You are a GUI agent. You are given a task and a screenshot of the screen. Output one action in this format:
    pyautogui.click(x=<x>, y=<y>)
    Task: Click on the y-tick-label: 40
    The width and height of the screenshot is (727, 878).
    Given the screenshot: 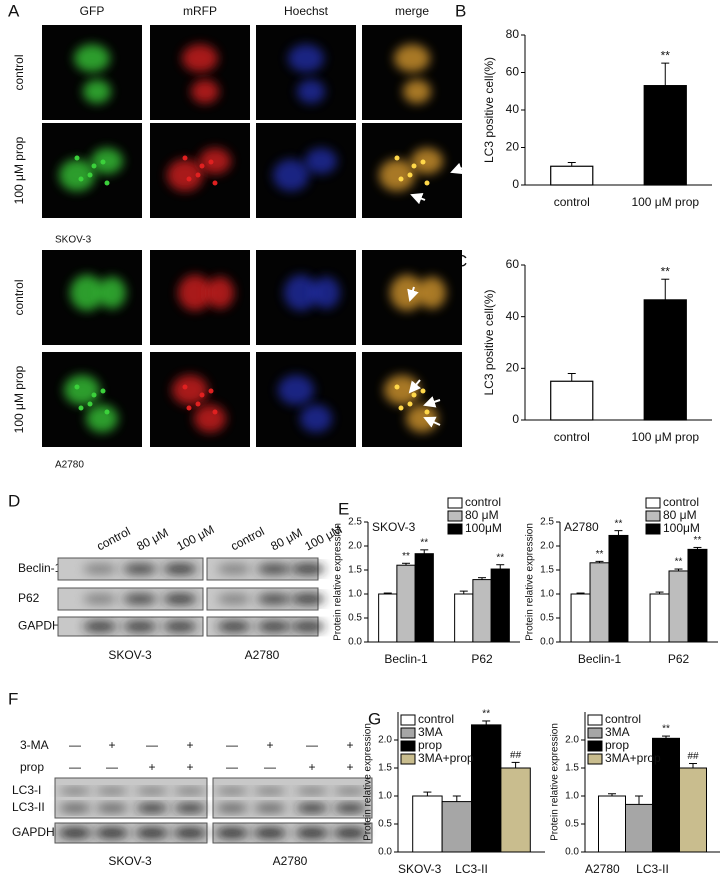 What is the action you would take?
    pyautogui.click(x=513, y=109)
    